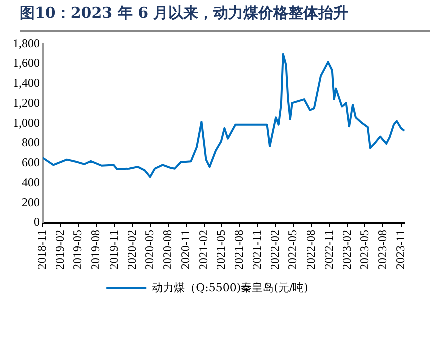  I want to click on x-tick-label: 2023-11, so click(400, 250).